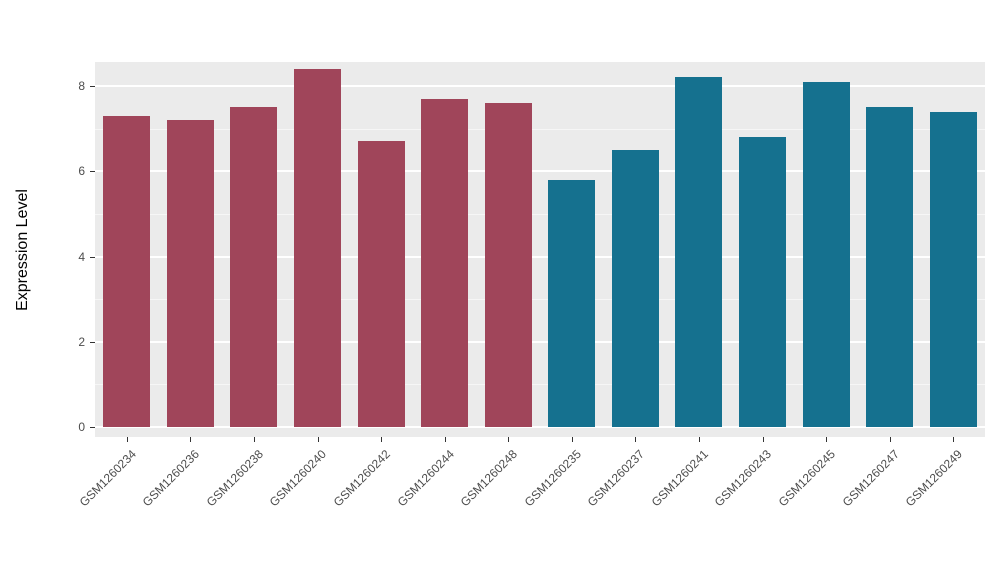 This screenshot has height=580, width=1000. I want to click on y-axis-title: Expression Level, so click(22, 250).